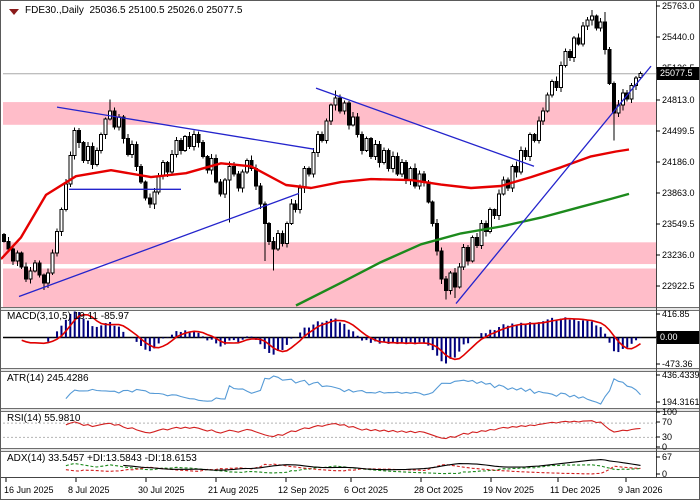  I want to click on symbol-dropdown-icon, so click(14, 12).